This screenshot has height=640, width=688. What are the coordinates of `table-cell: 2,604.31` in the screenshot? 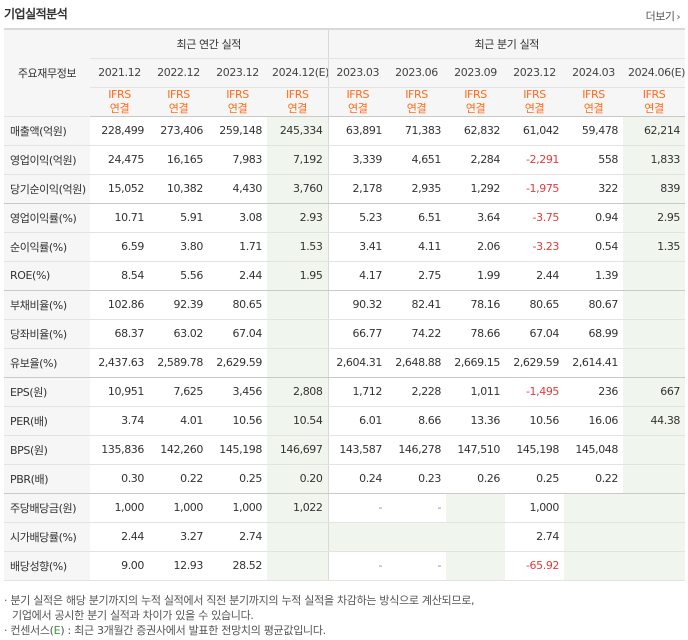 It's located at (357, 363).